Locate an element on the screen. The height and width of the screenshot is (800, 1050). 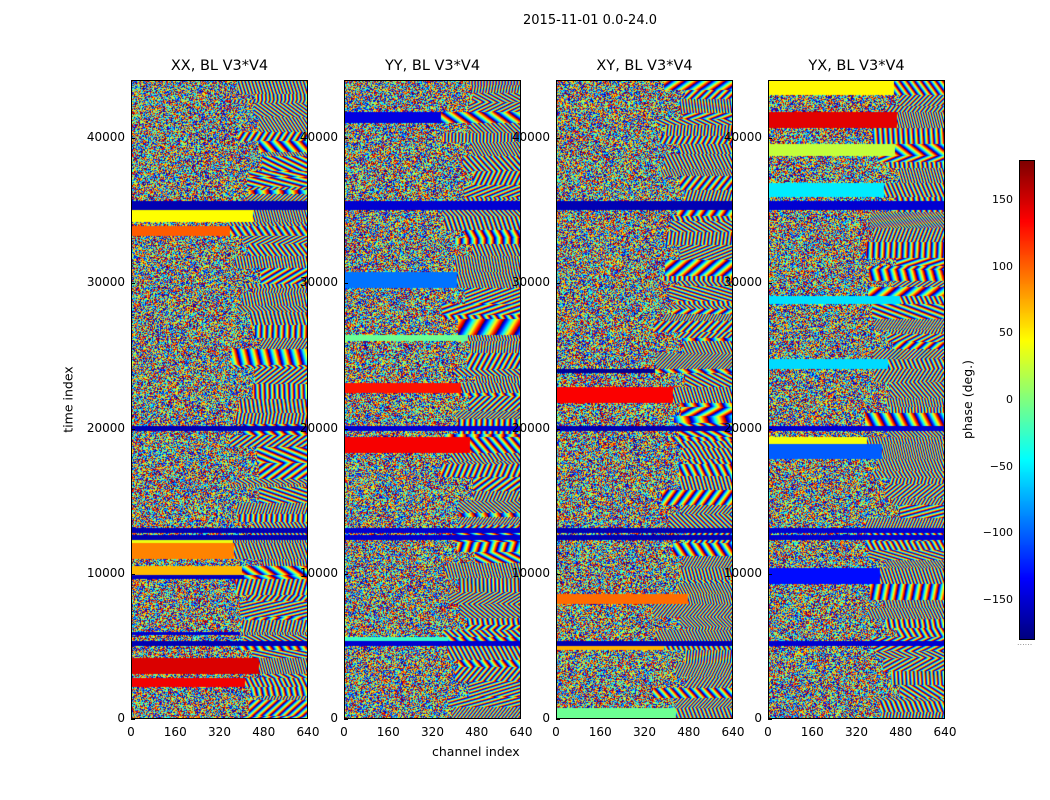
colorbar-gradient is located at coordinates (1027, 400).